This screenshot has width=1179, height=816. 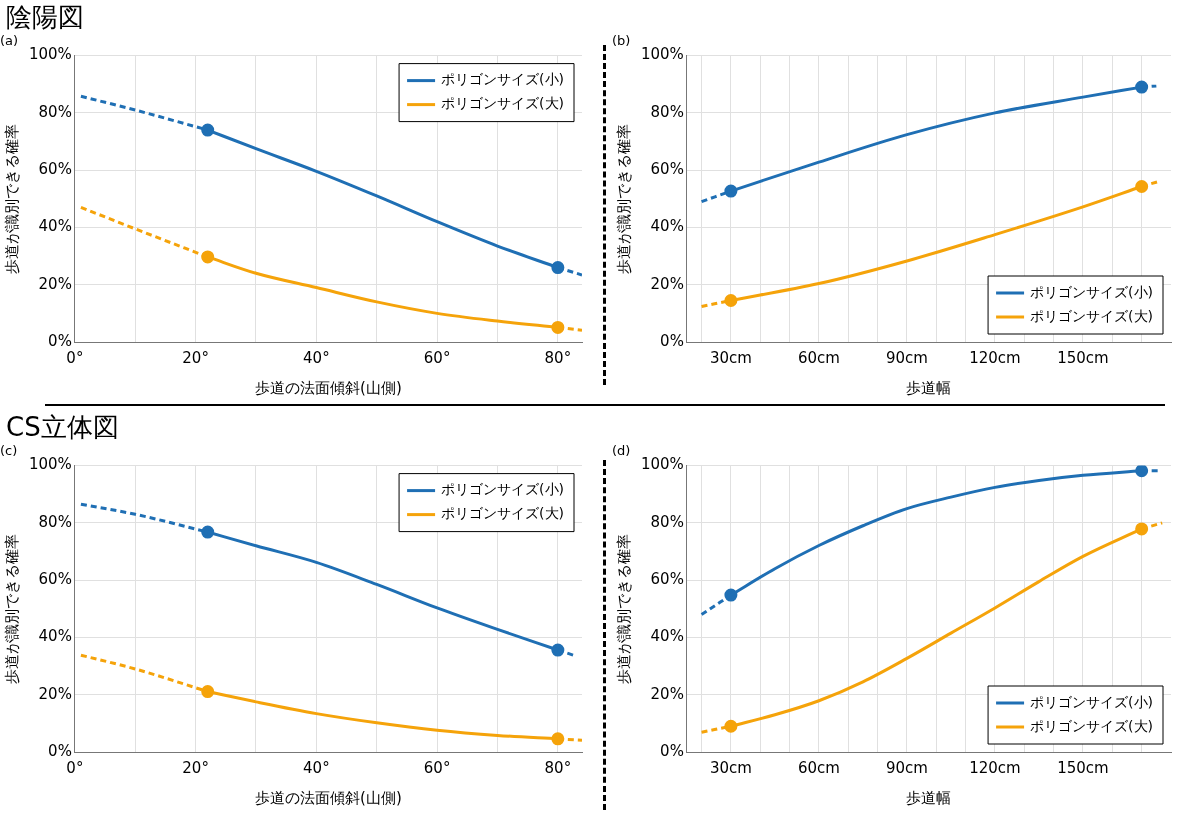 What do you see at coordinates (62, 427) in the screenshot?
I see `text: CS立体図` at bounding box center [62, 427].